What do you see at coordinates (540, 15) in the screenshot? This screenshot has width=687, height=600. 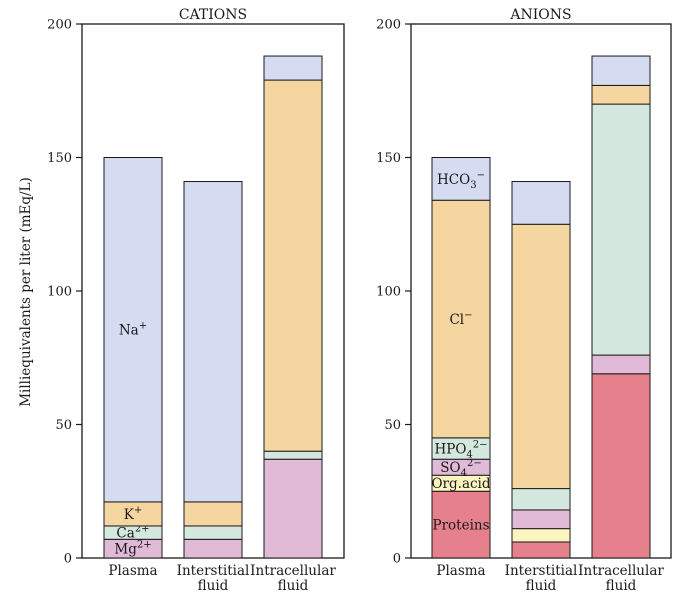 I see `panel-title: ANIONS` at bounding box center [540, 15].